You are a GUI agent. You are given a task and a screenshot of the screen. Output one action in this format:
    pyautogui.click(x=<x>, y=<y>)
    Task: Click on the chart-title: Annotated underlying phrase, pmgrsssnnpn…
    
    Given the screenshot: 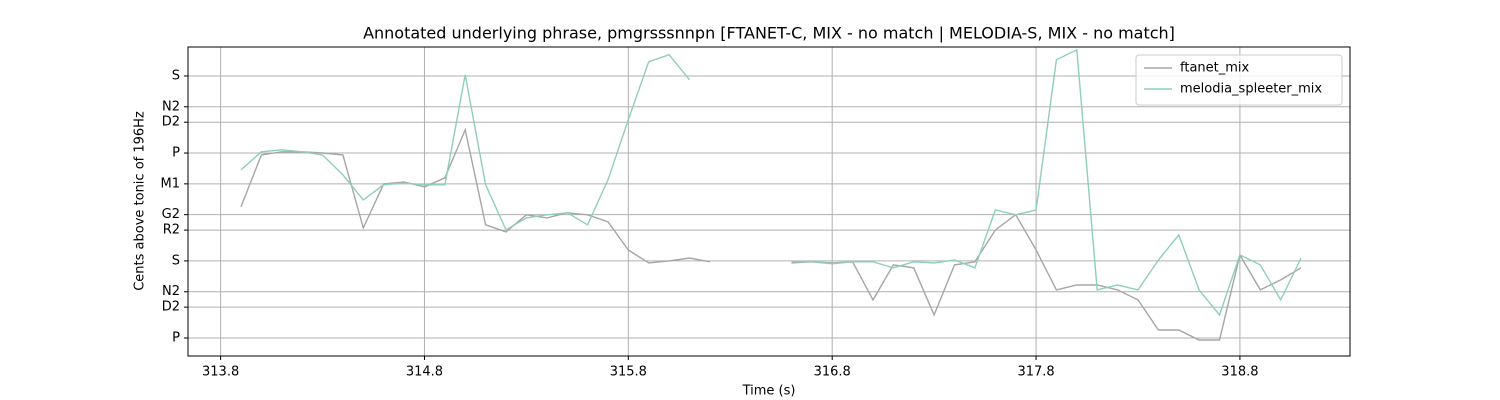 What is the action you would take?
    pyautogui.click(x=769, y=33)
    